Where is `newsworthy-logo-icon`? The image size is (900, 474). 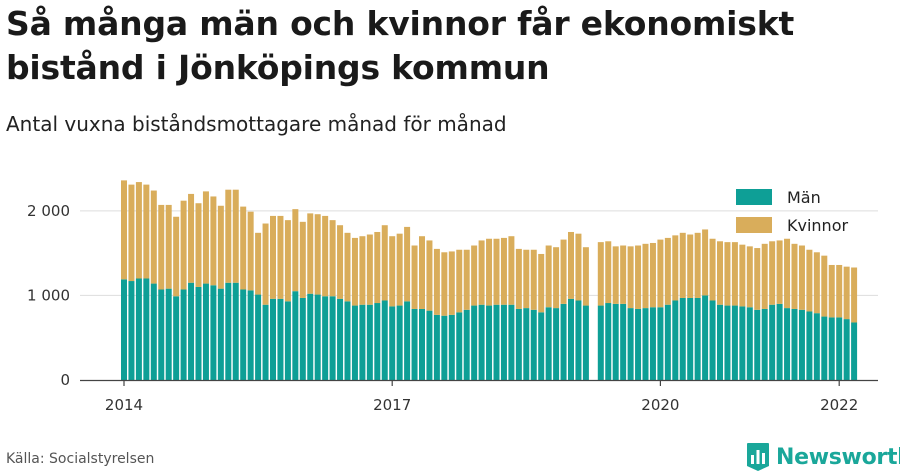
newsworthy-logo-icon is located at coordinates (758, 457).